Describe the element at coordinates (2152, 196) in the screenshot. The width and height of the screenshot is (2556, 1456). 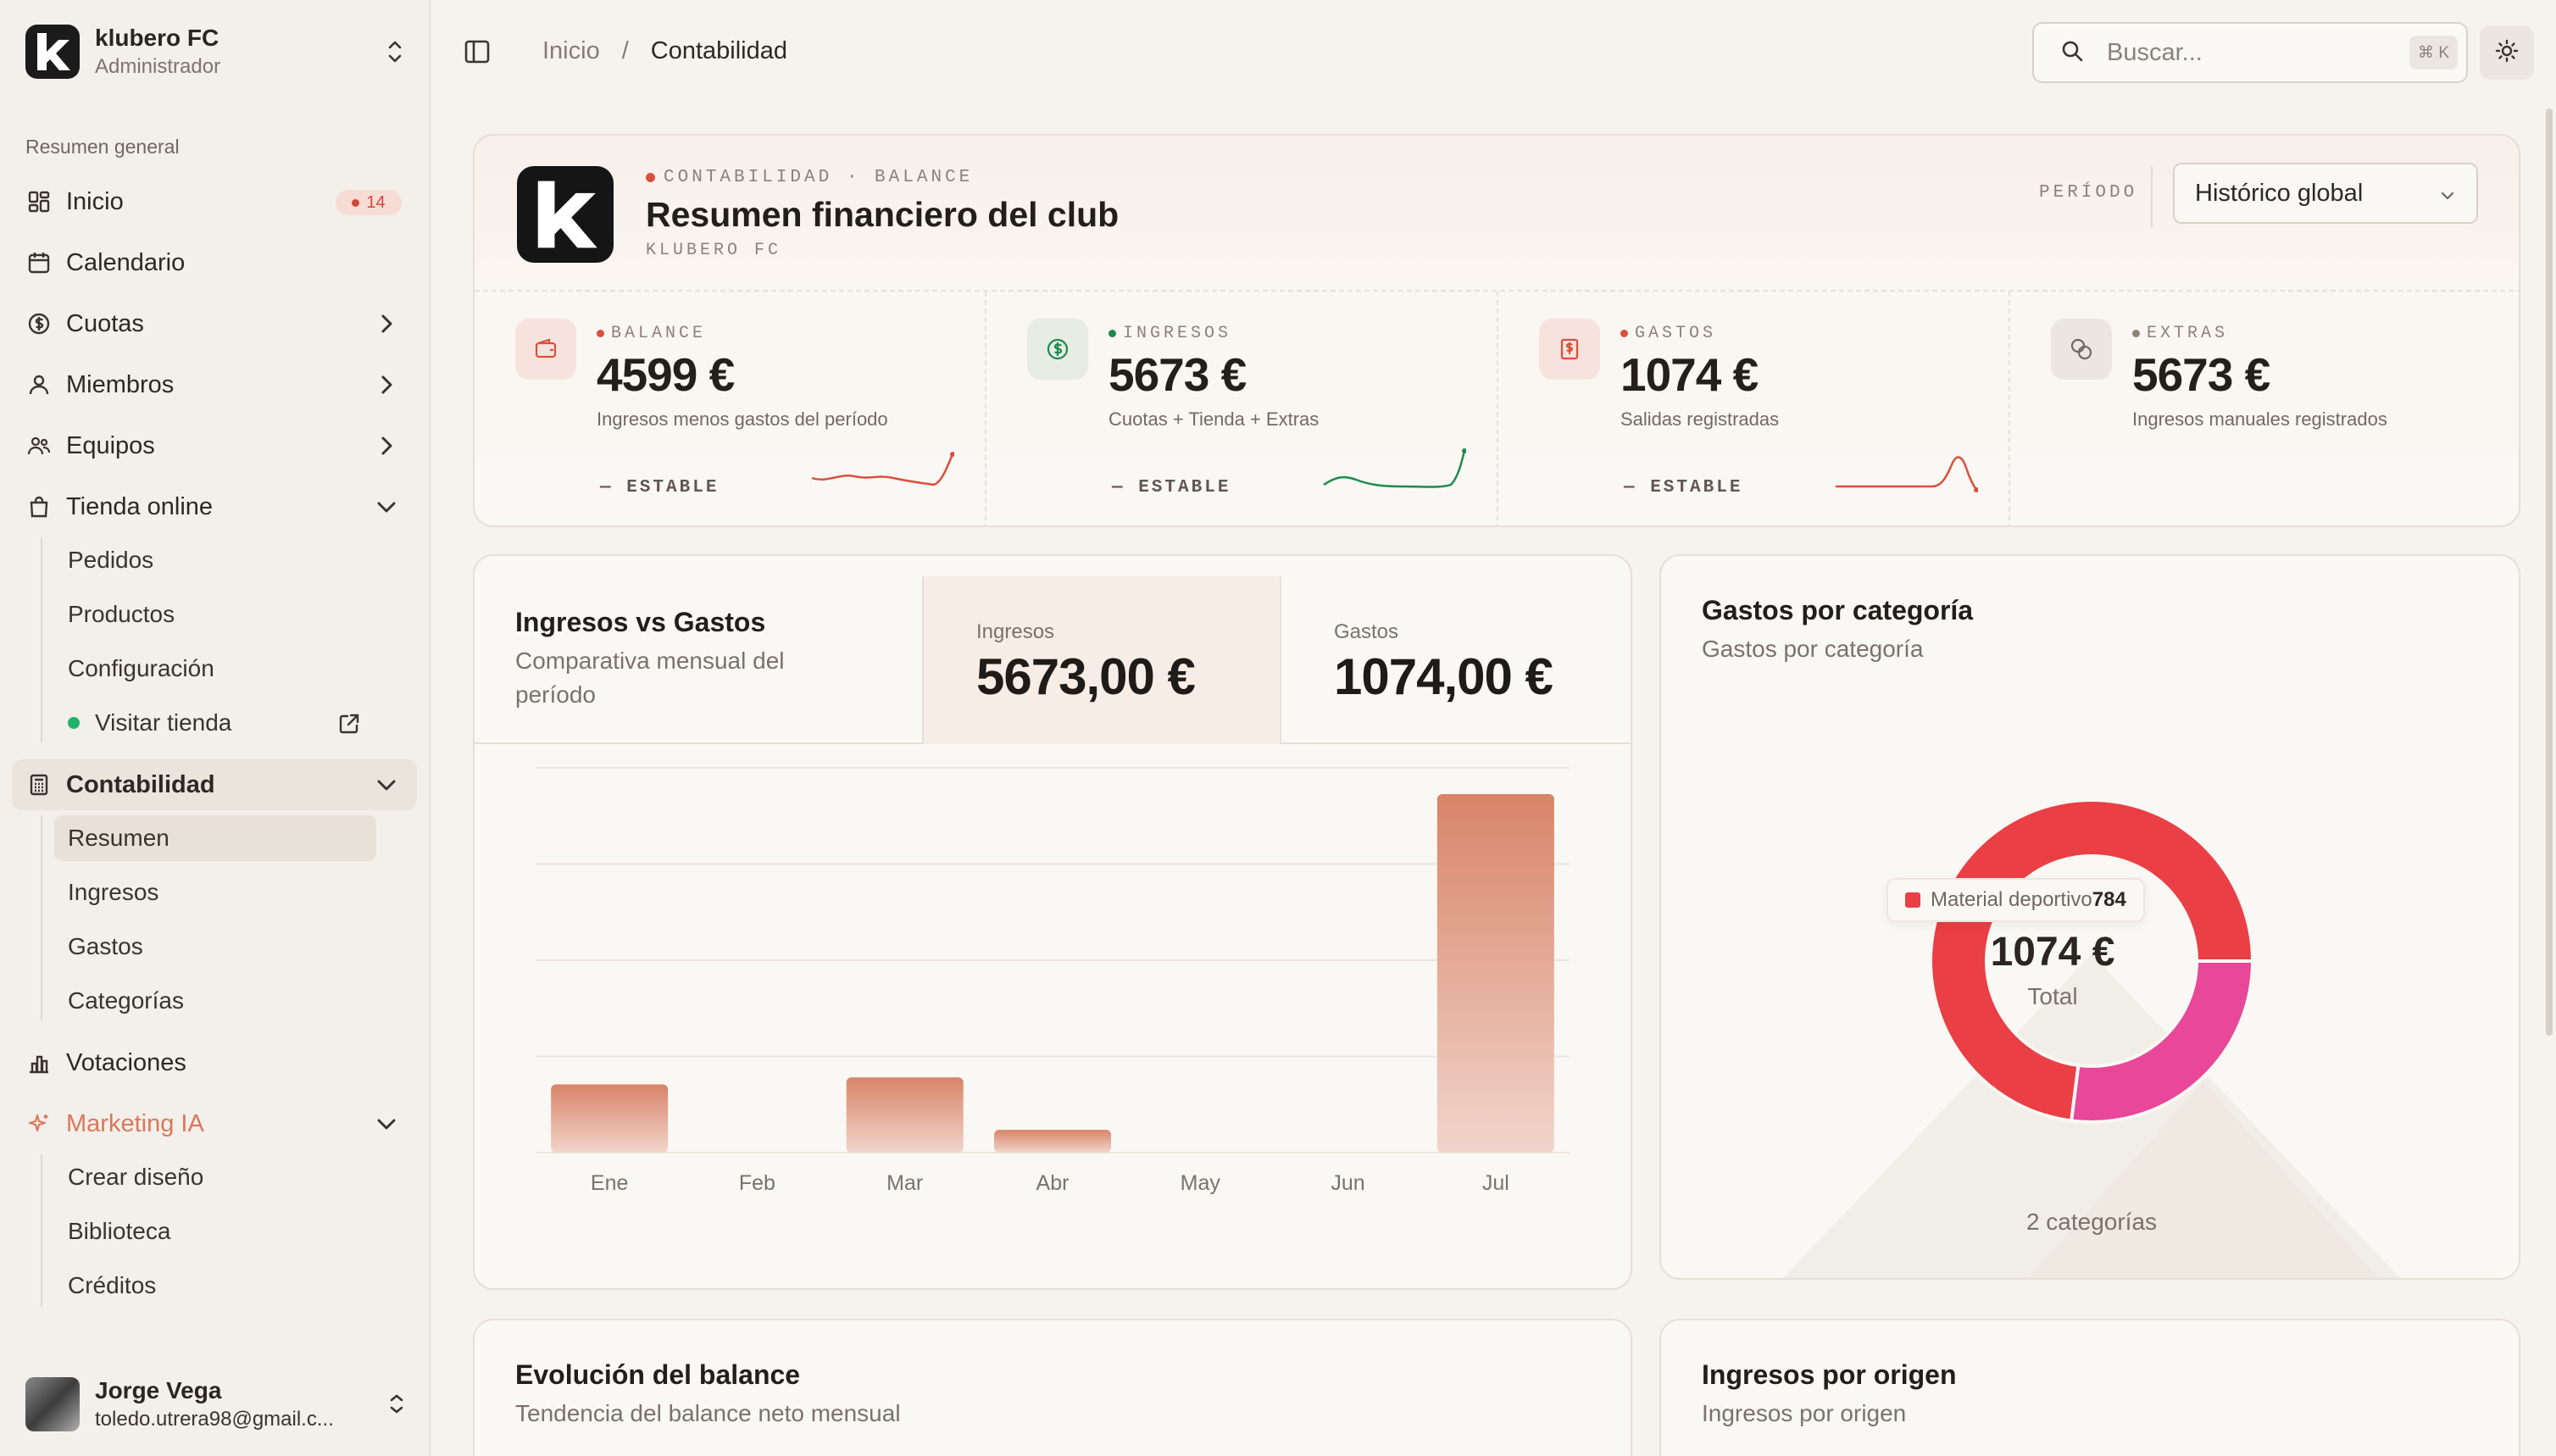
I see `divider` at that location.